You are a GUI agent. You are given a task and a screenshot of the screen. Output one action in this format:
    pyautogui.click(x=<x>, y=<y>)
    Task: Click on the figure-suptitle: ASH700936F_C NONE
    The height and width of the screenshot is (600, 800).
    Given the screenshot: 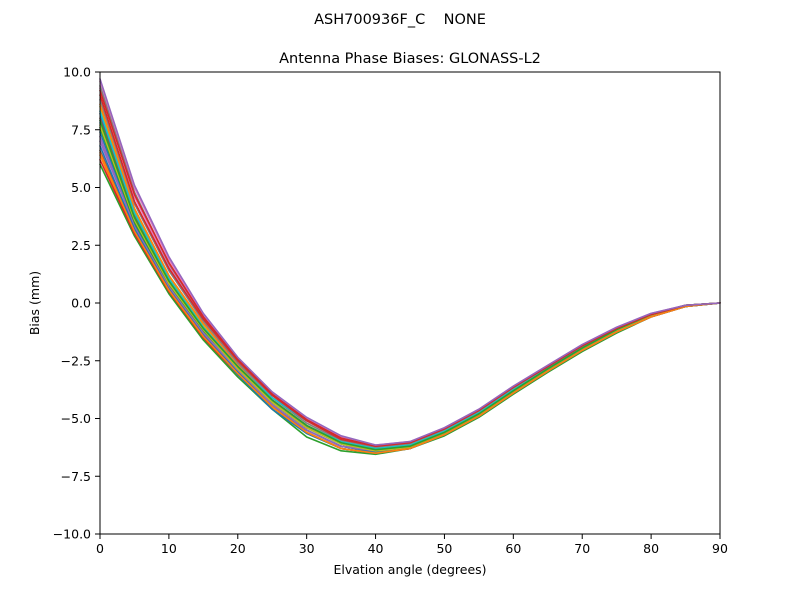 What is the action you would take?
    pyautogui.click(x=400, y=20)
    